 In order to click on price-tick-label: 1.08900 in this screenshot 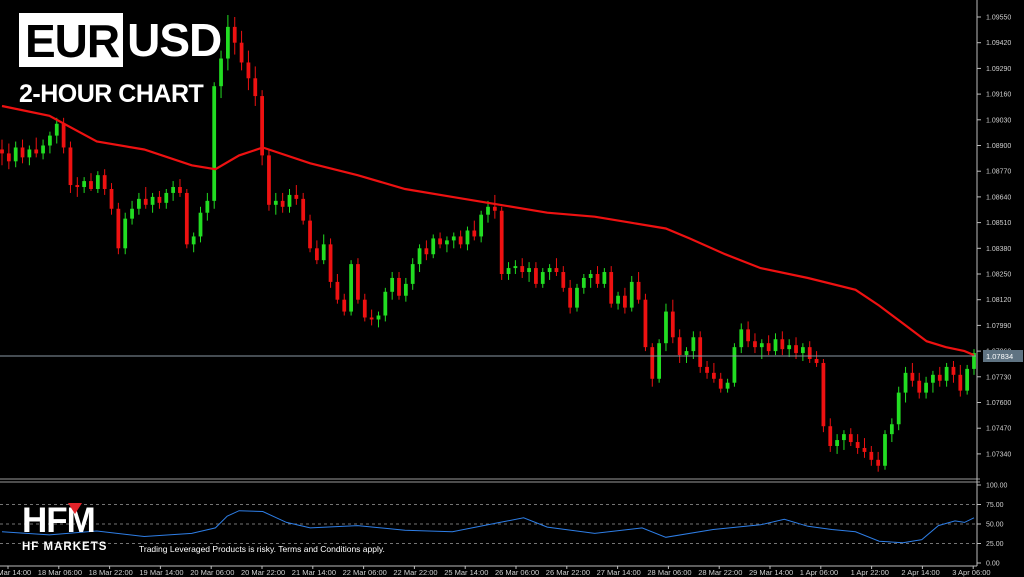, I will do `click(998, 146)`.